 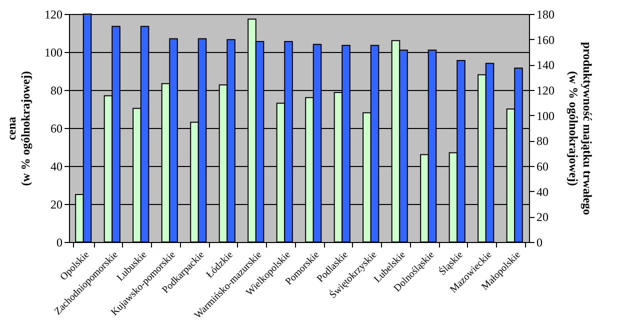 I want to click on y2-axis-title: produktywność majątku trwałego (w % ogólnokrajowej), so click(x=580, y=129).